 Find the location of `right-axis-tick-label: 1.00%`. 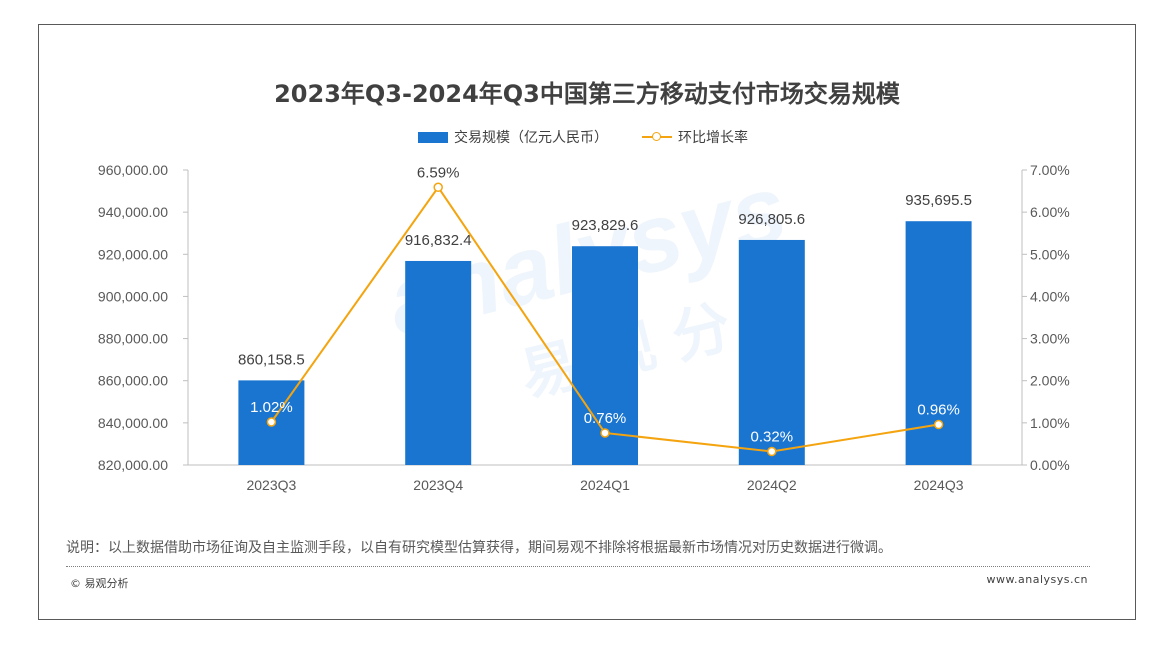

right-axis-tick-label: 1.00% is located at coordinates (1050, 423).